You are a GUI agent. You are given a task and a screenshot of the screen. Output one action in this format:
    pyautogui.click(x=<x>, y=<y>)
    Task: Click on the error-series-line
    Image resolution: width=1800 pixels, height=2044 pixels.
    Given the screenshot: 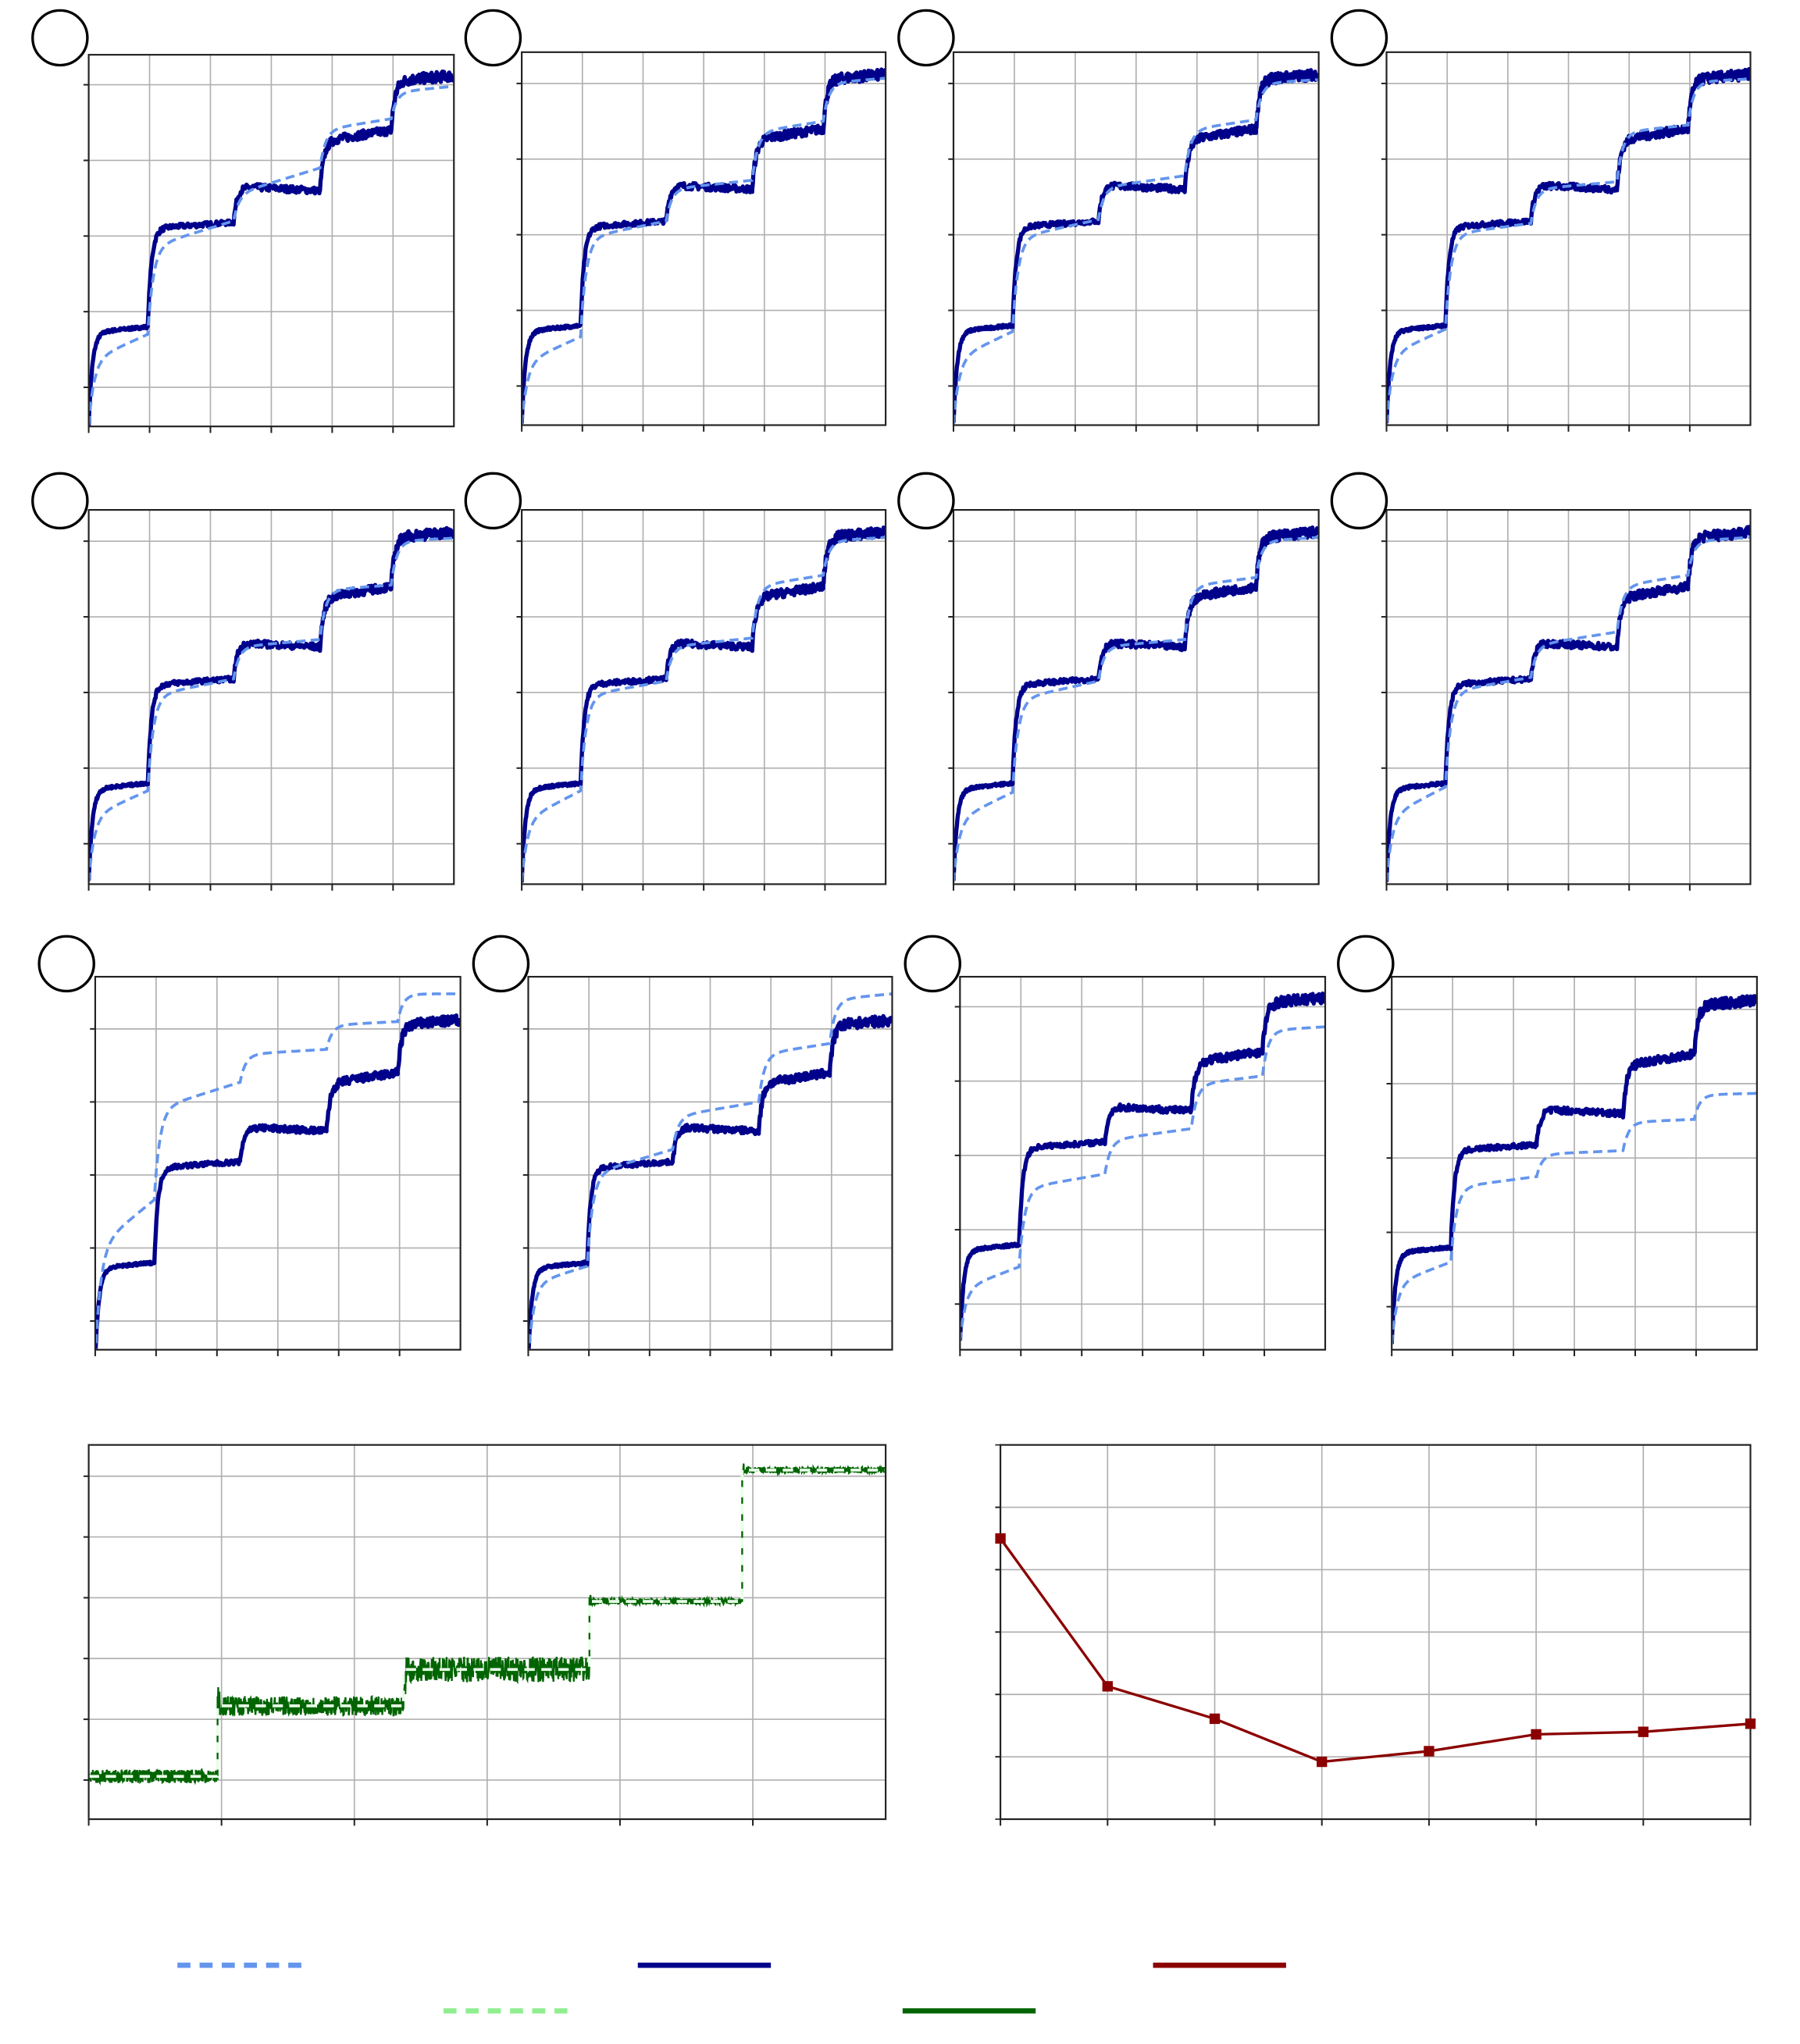 What is the action you would take?
    pyautogui.click(x=1375, y=1650)
    